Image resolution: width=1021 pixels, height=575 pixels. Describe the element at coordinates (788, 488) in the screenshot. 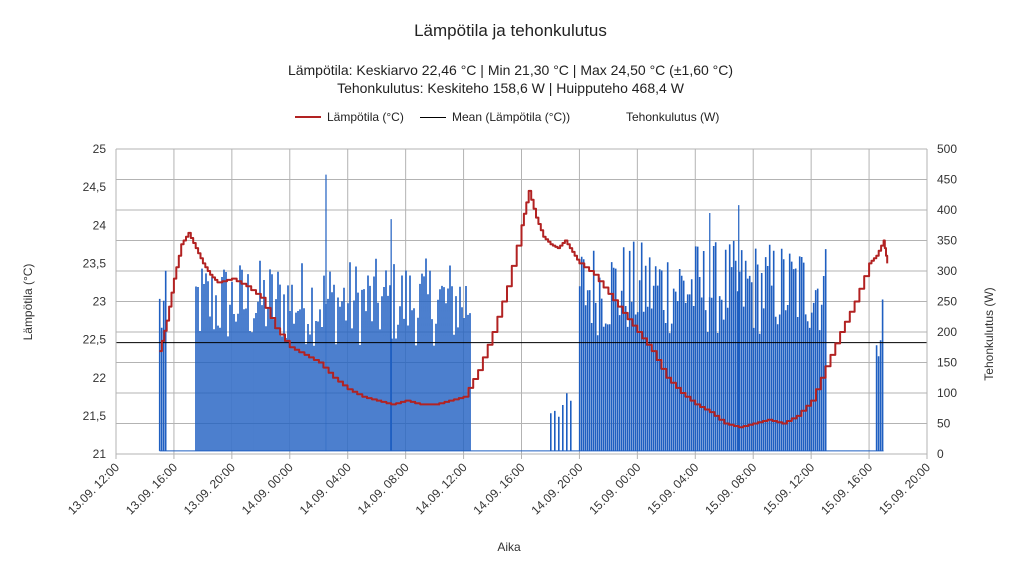

I see `x-tick-label: 15.09. 12:00` at that location.